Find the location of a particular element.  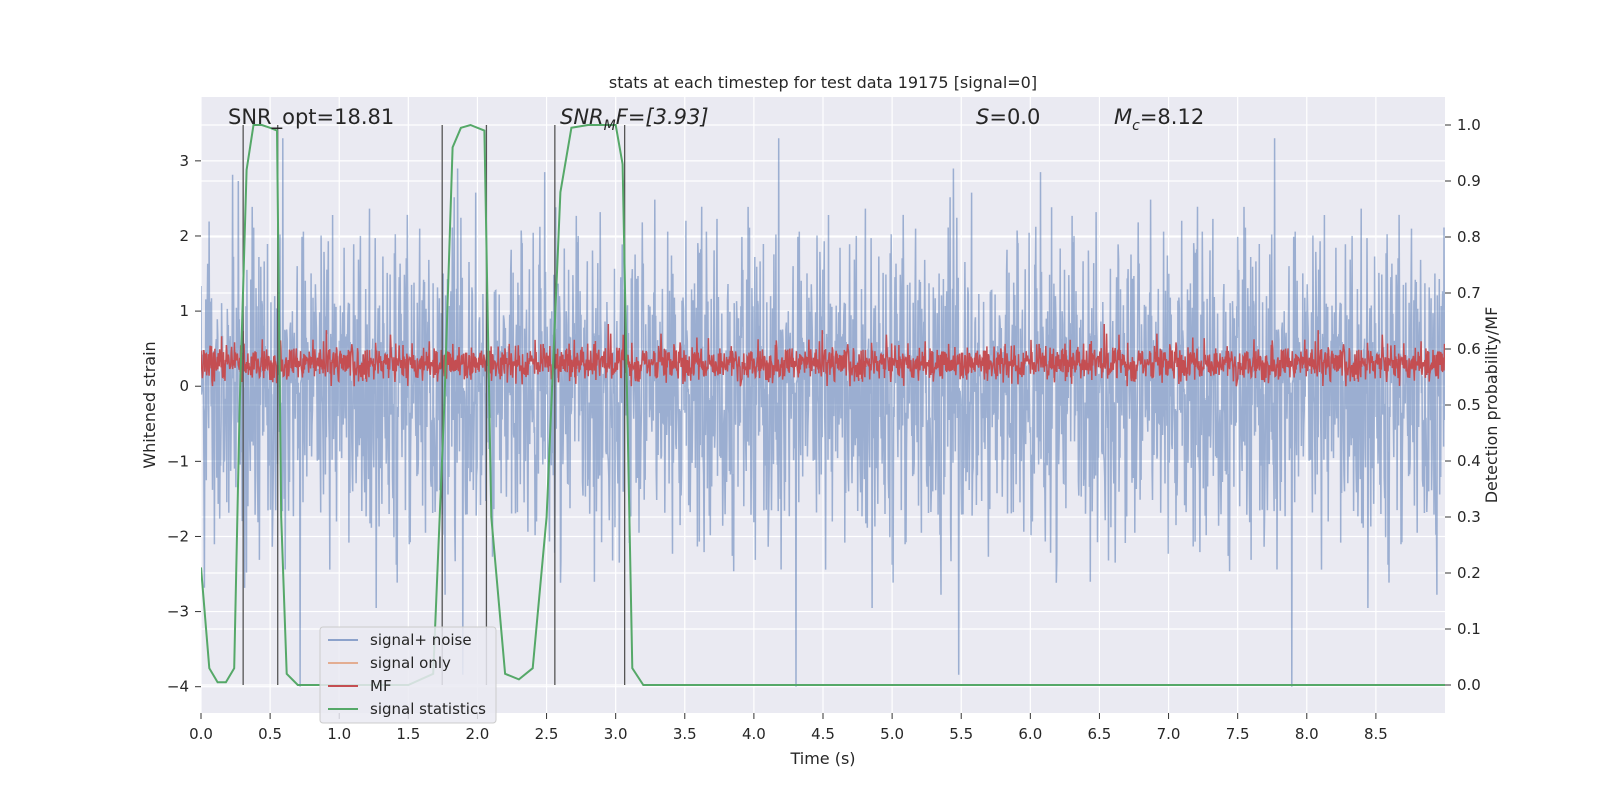

y-tick-label: −4 is located at coordinates (178, 687).